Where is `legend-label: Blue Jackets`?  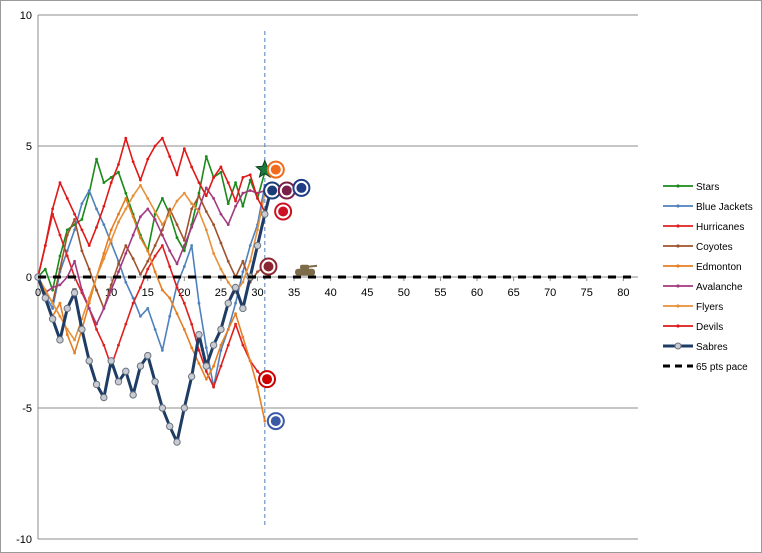
legend-label: Blue Jackets is located at coordinates (724, 207).